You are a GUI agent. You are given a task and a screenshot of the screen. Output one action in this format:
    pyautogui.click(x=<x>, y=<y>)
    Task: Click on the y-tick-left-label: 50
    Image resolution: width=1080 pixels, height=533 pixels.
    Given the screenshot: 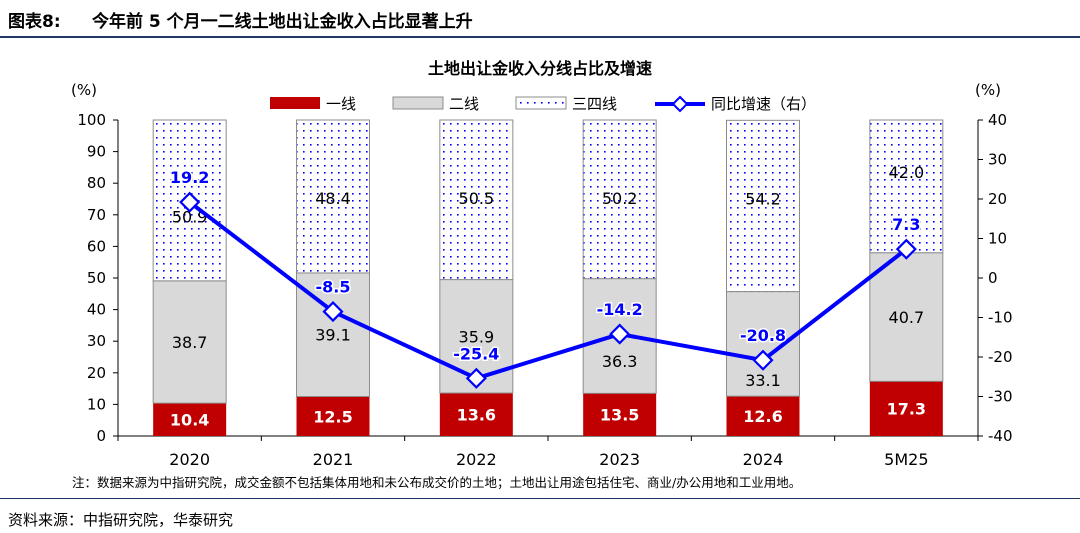 What is the action you would take?
    pyautogui.click(x=96, y=278)
    